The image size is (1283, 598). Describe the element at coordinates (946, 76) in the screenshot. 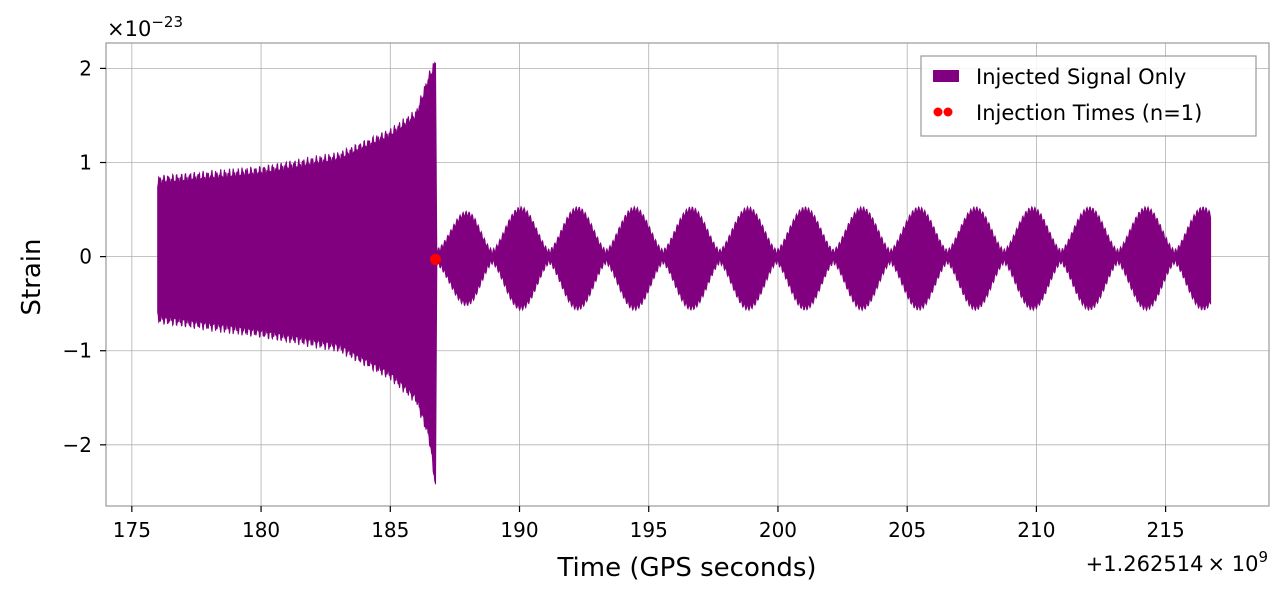

I see `legend-swatch-injected-signal` at that location.